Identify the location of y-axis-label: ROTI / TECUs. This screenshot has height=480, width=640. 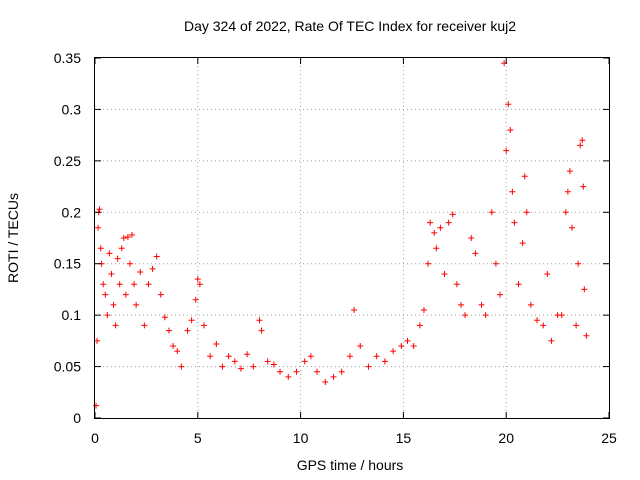
(13, 238).